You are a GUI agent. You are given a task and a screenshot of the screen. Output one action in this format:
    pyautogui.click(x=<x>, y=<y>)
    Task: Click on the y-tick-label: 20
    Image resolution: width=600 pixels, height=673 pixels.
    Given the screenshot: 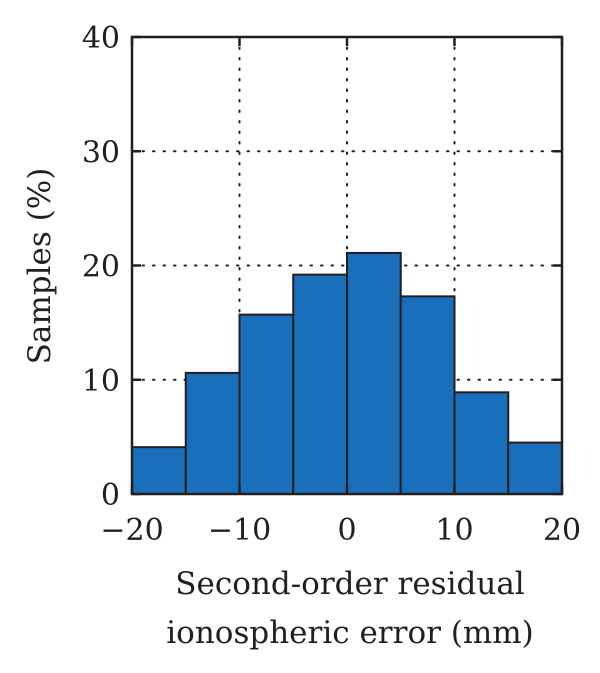 What is the action you would take?
    pyautogui.click(x=101, y=267)
    